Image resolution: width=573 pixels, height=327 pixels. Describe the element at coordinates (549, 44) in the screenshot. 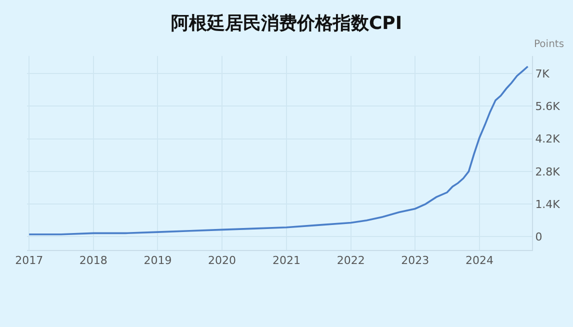

I see `y-axis-title: Points` at that location.